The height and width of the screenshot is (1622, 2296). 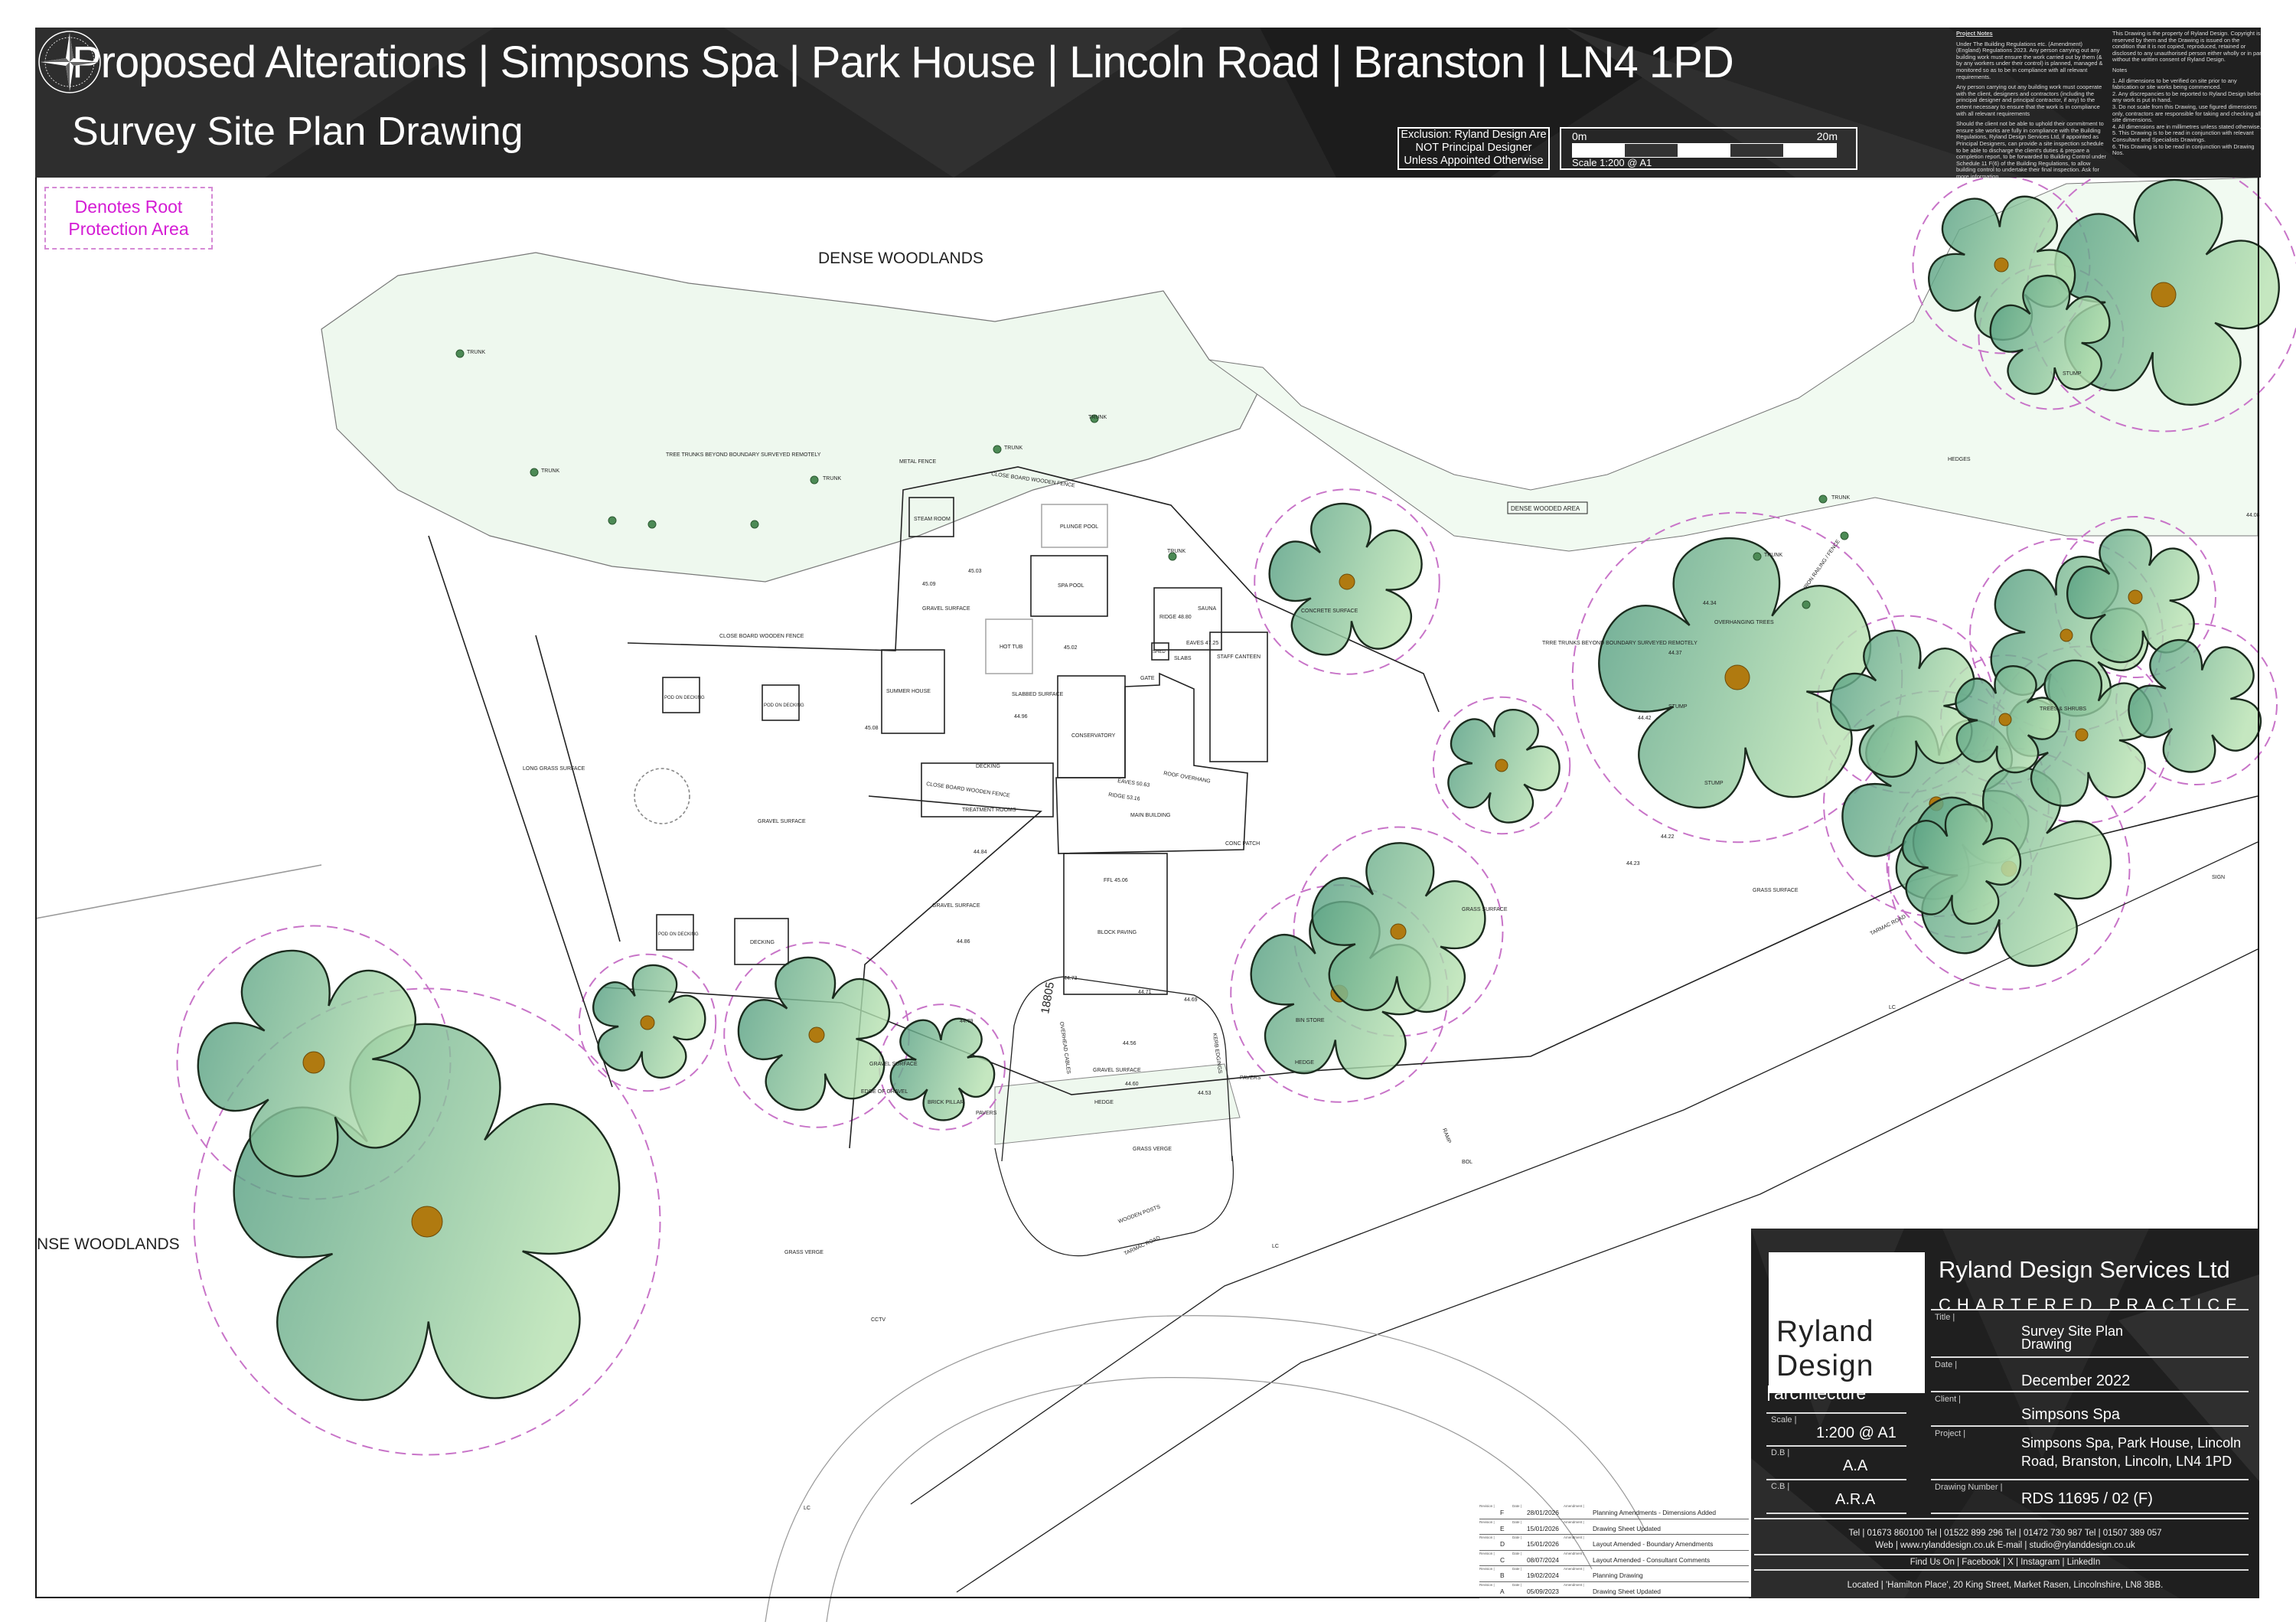 What do you see at coordinates (1856, 1433) in the screenshot?
I see `scale-value: 1:200 @ A1` at bounding box center [1856, 1433].